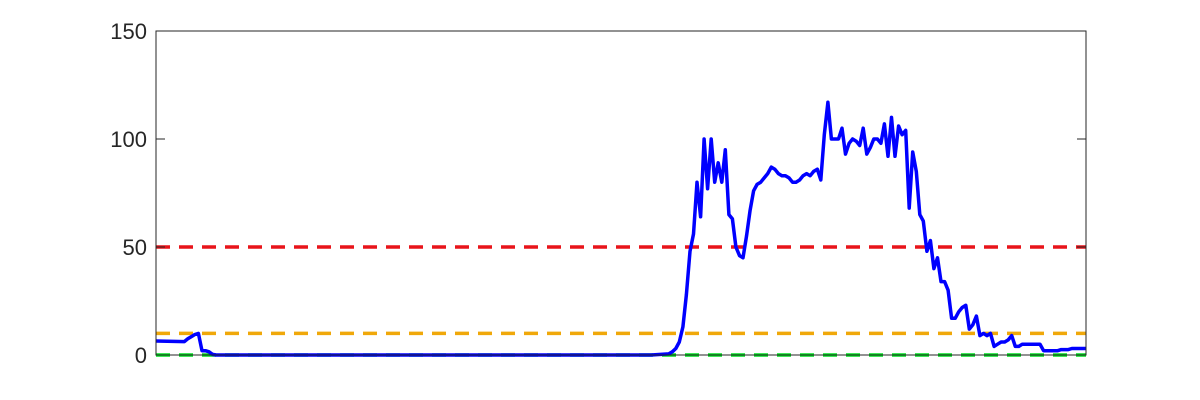 The image size is (1200, 400). What do you see at coordinates (141, 355) in the screenshot?
I see `y-tick-label: 0` at bounding box center [141, 355].